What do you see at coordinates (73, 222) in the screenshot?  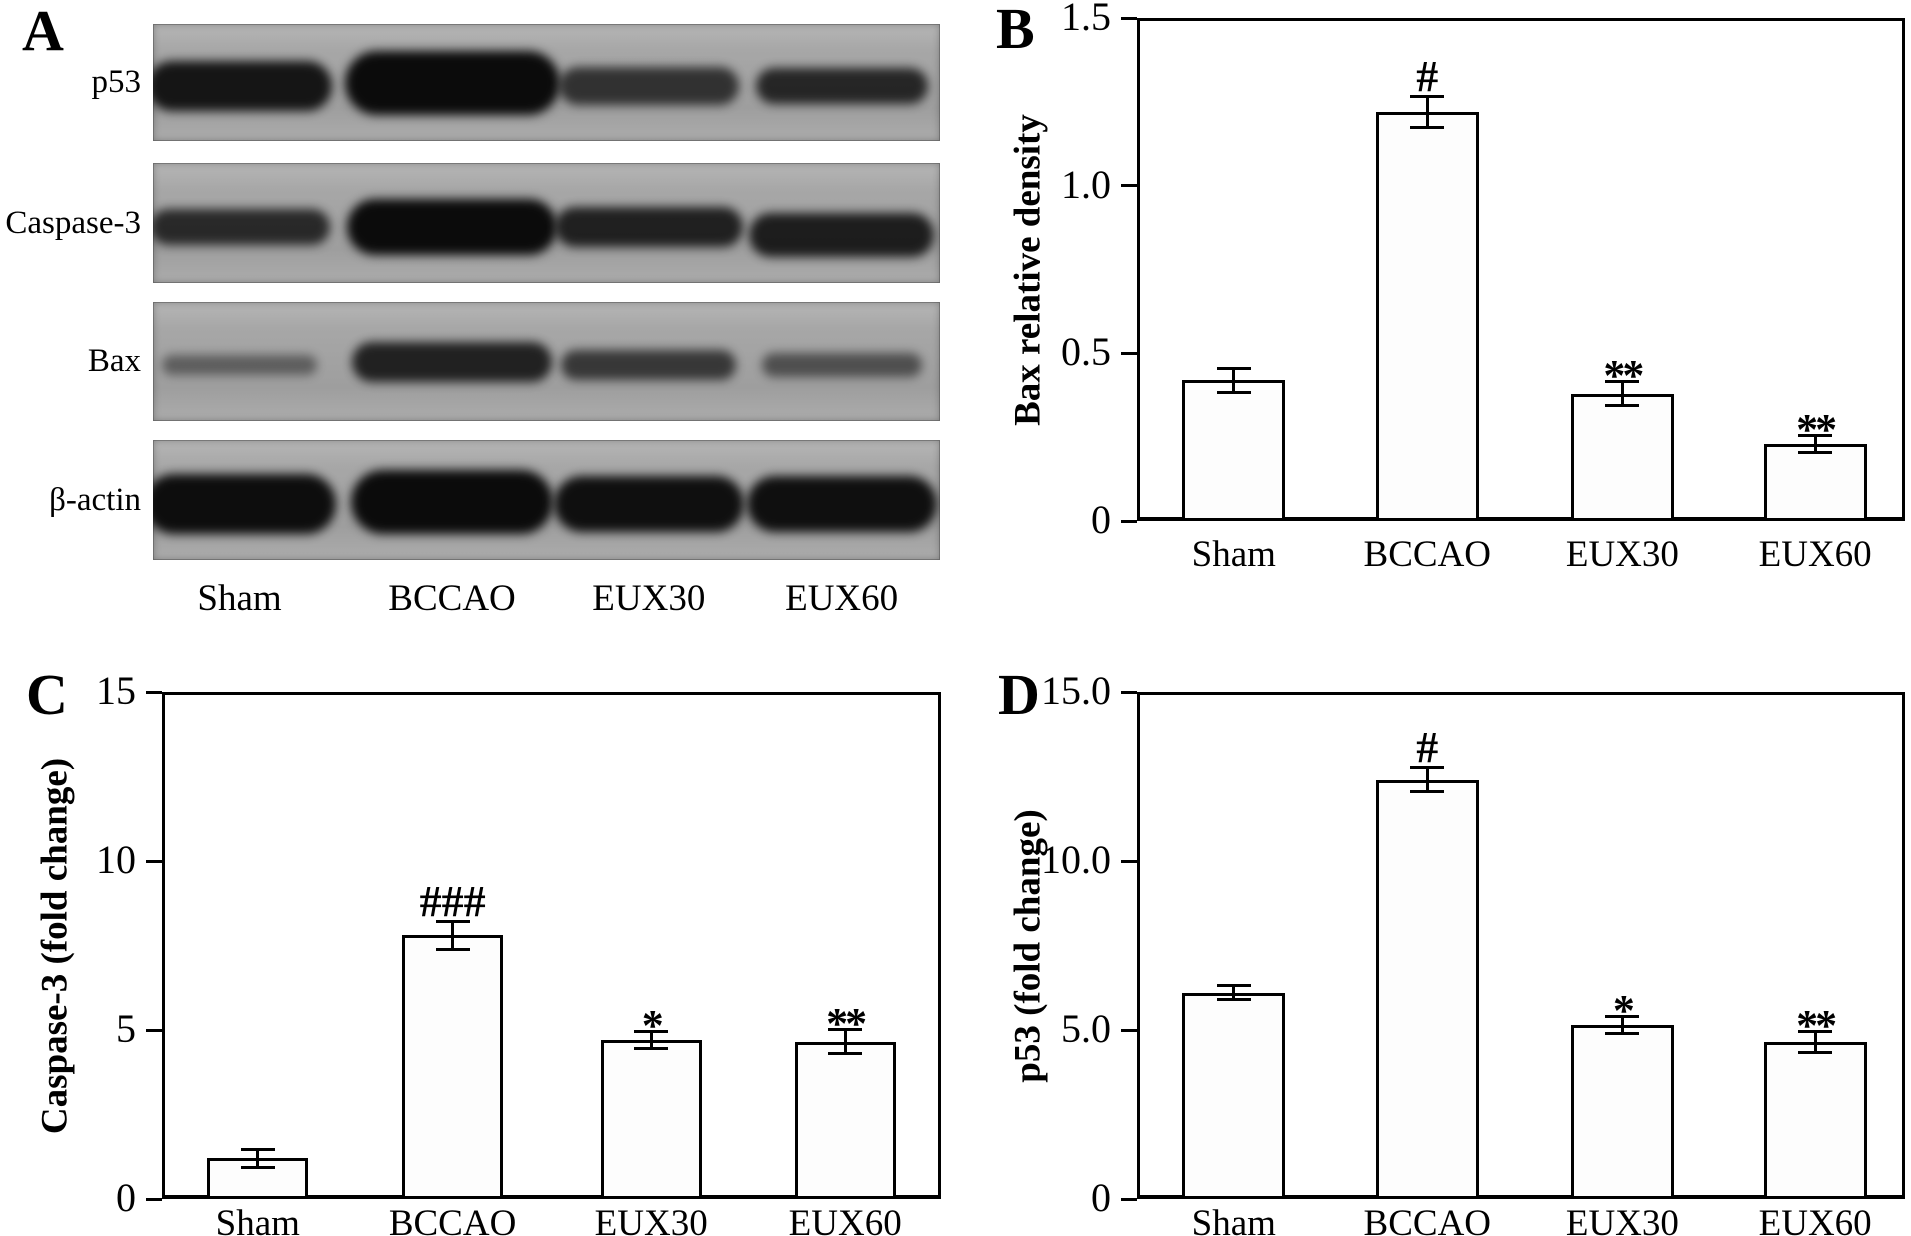 I see `blot-protein-label-caspase-3: Caspase-3` at bounding box center [73, 222].